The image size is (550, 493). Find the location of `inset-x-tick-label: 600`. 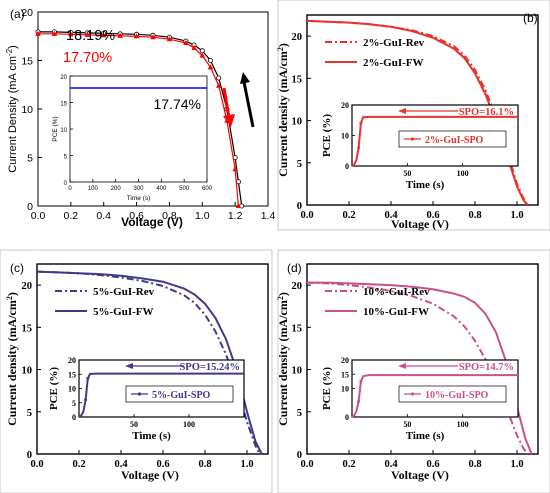

inset-x-tick-label: 600 is located at coordinates (207, 189).